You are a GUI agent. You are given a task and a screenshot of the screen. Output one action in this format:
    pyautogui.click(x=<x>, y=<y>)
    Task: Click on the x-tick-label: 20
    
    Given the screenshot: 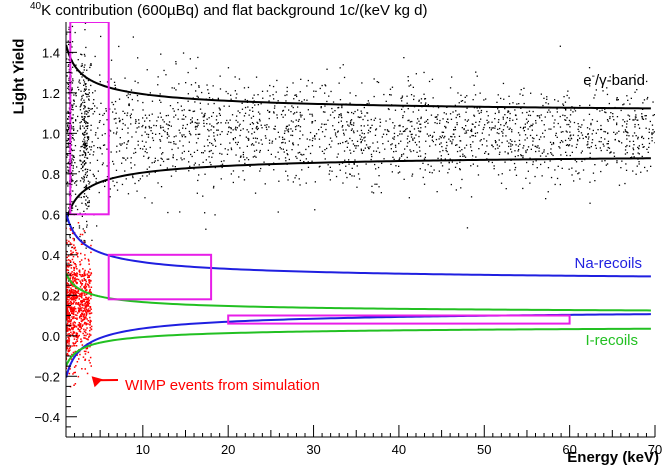 What is the action you would take?
    pyautogui.click(x=228, y=449)
    